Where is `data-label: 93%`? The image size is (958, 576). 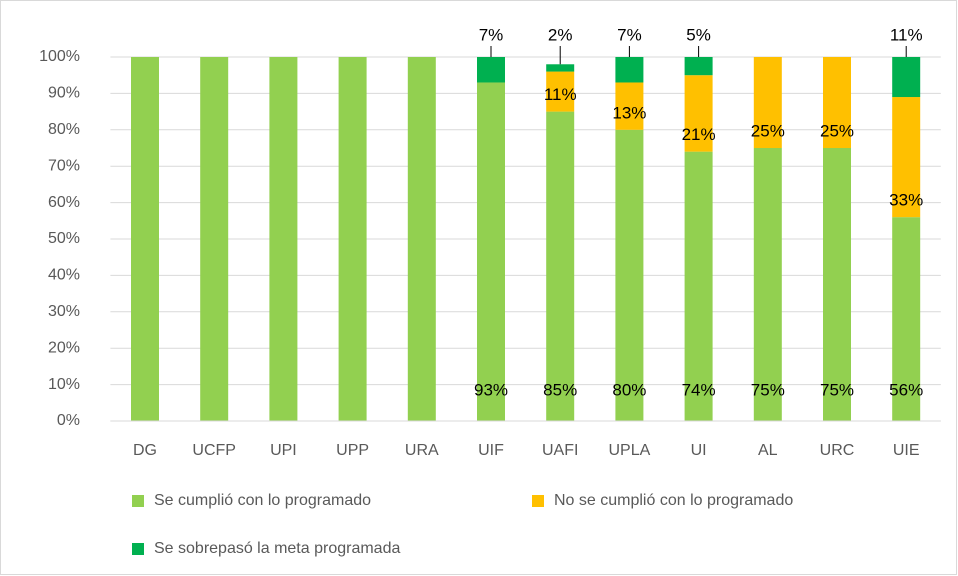
data-label: 93% is located at coordinates (491, 389).